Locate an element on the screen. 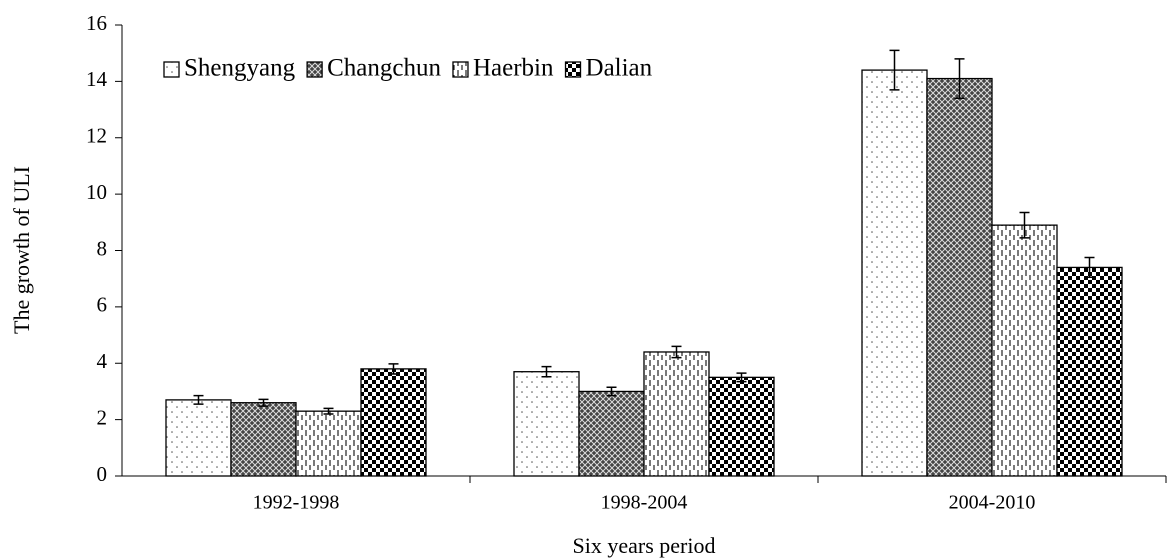  x-tick-label: 1992-1998 is located at coordinates (296, 503).